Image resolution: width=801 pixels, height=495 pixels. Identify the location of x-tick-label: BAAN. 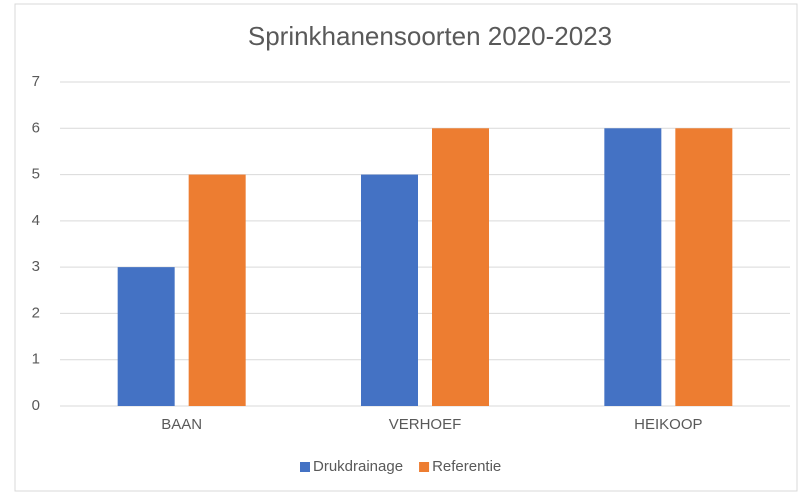
(181, 424).